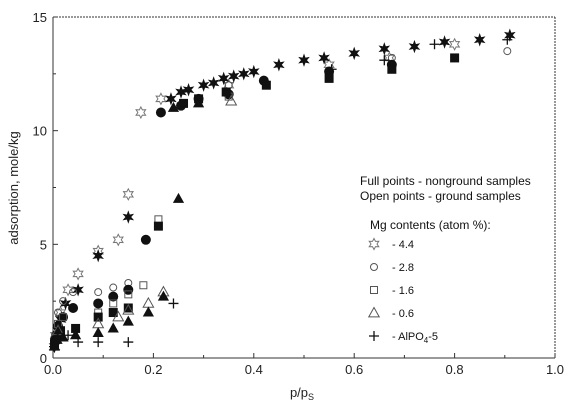  What do you see at coordinates (374, 267) in the screenshot?
I see `legend-circle-marker` at bounding box center [374, 267].